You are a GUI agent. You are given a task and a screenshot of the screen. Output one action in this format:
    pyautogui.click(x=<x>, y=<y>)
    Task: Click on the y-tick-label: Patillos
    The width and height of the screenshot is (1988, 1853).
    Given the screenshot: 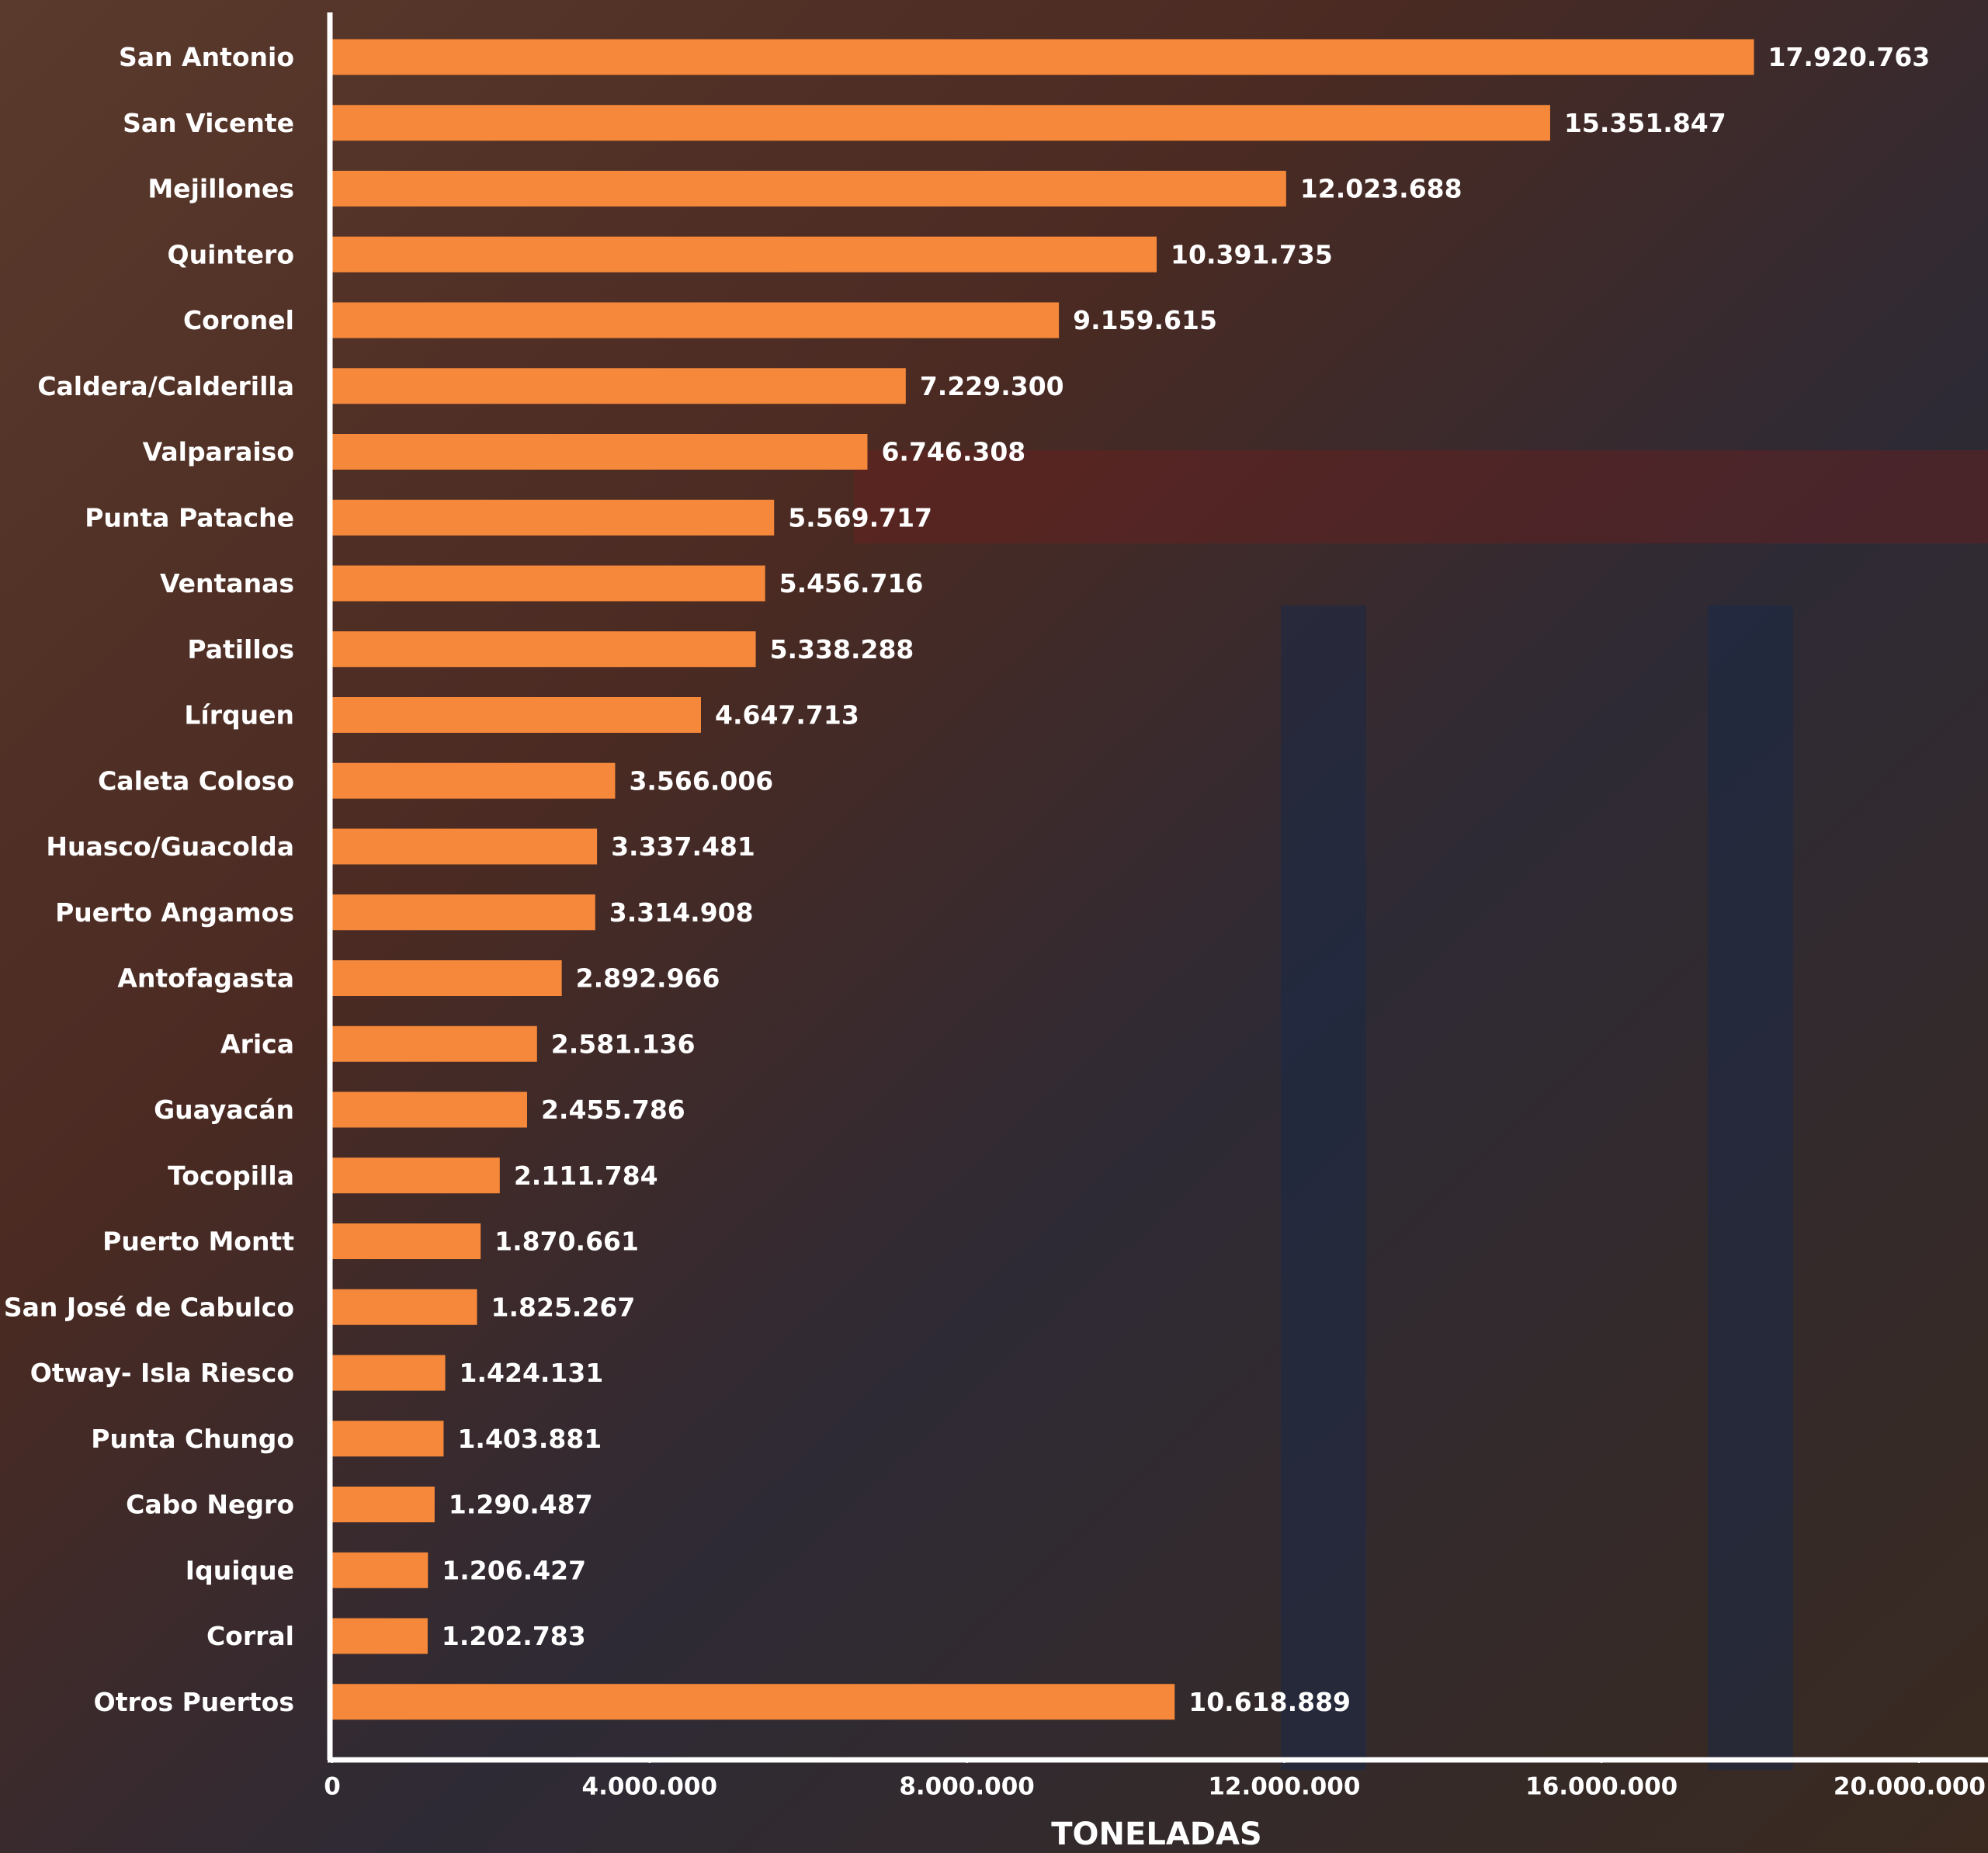 What is the action you would take?
    pyautogui.click(x=240, y=649)
    